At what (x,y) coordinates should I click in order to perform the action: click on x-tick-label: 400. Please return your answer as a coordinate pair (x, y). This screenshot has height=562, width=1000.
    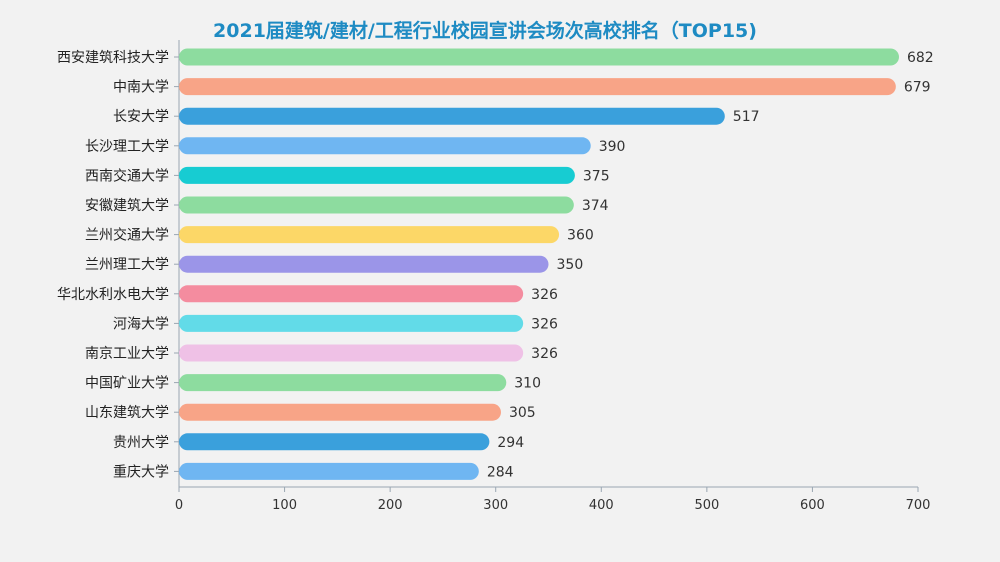
    Looking at the image, I should click on (601, 505).